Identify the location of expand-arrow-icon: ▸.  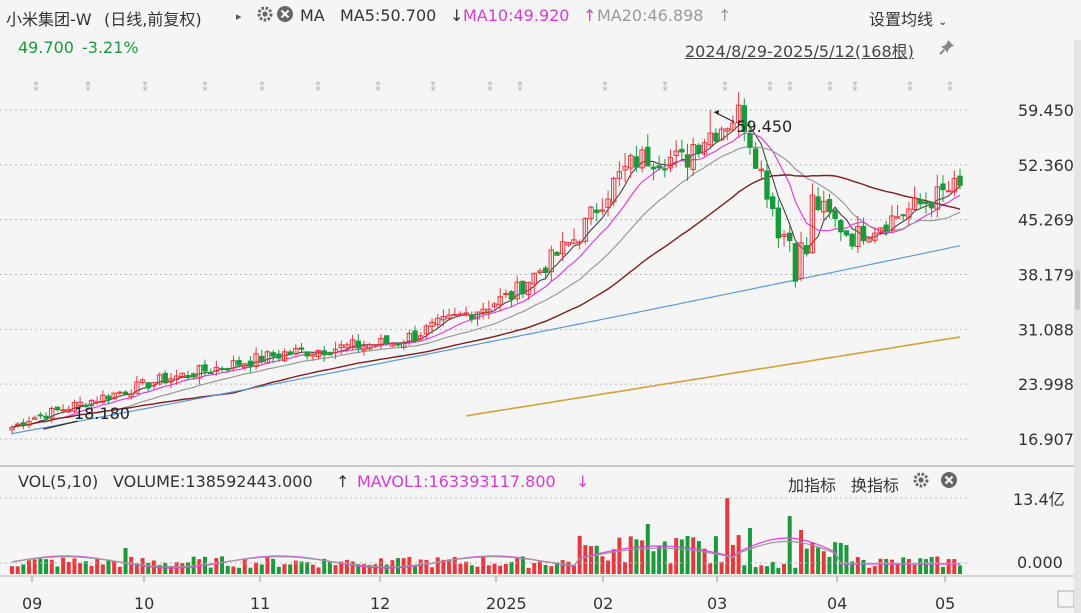
(239, 16).